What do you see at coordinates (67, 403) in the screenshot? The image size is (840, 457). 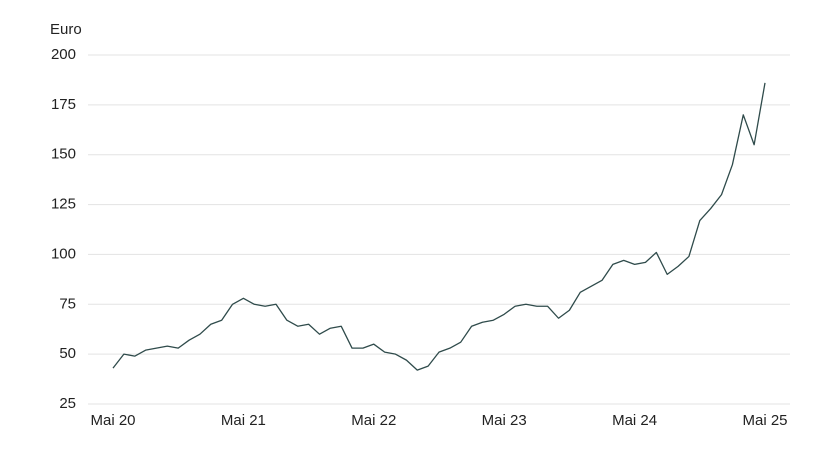 I see `y-tick-label: 25` at bounding box center [67, 403].